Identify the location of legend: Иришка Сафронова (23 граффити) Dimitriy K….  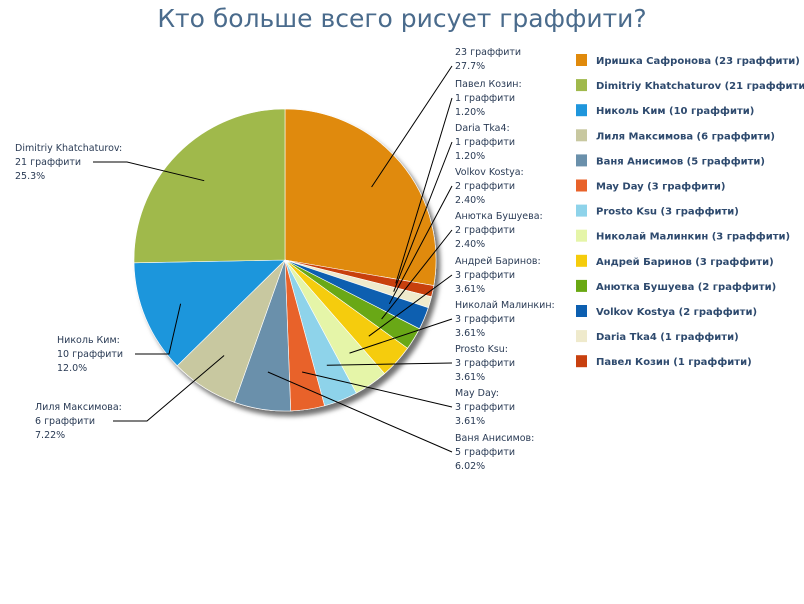
(690, 211).